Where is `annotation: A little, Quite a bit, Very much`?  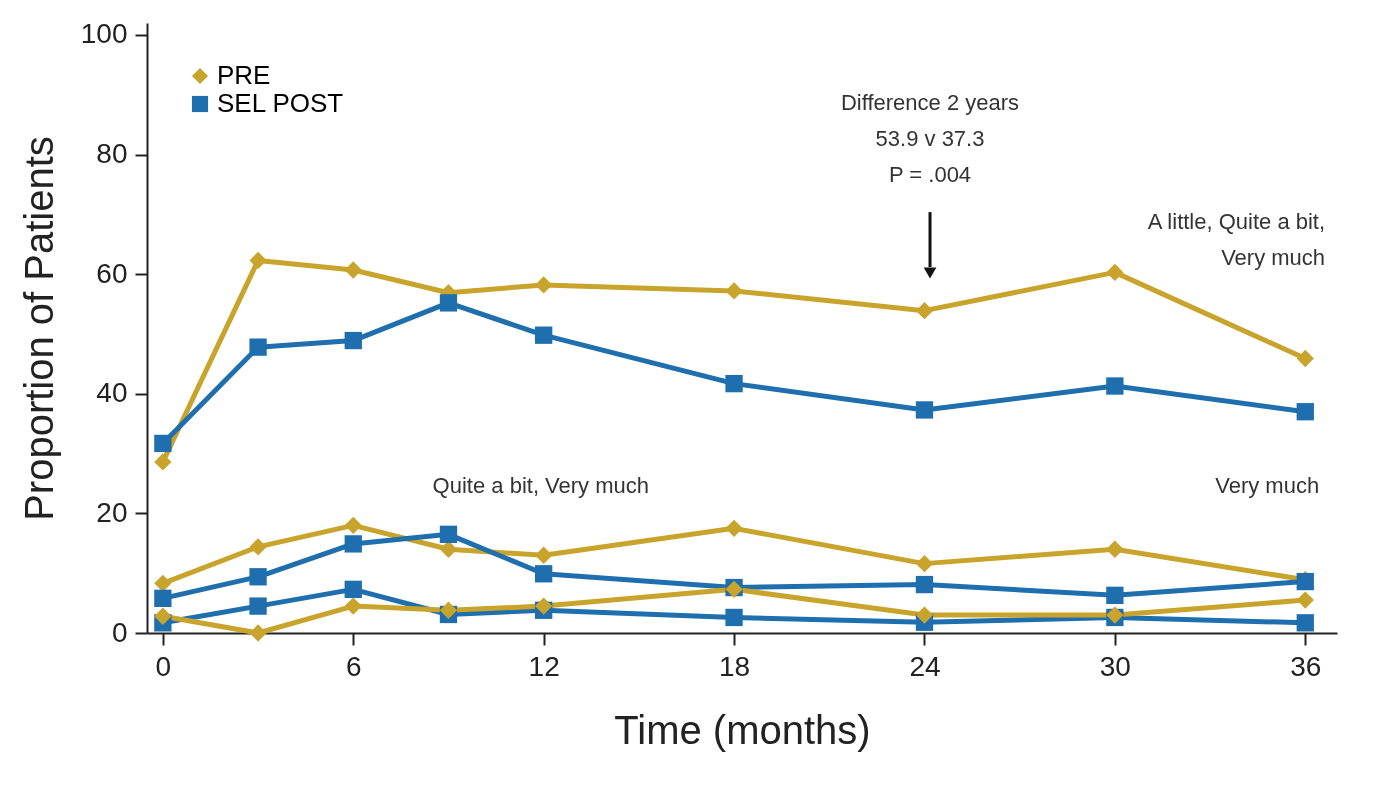 annotation: A little, Quite a bit, Very much is located at coordinates (1236, 240).